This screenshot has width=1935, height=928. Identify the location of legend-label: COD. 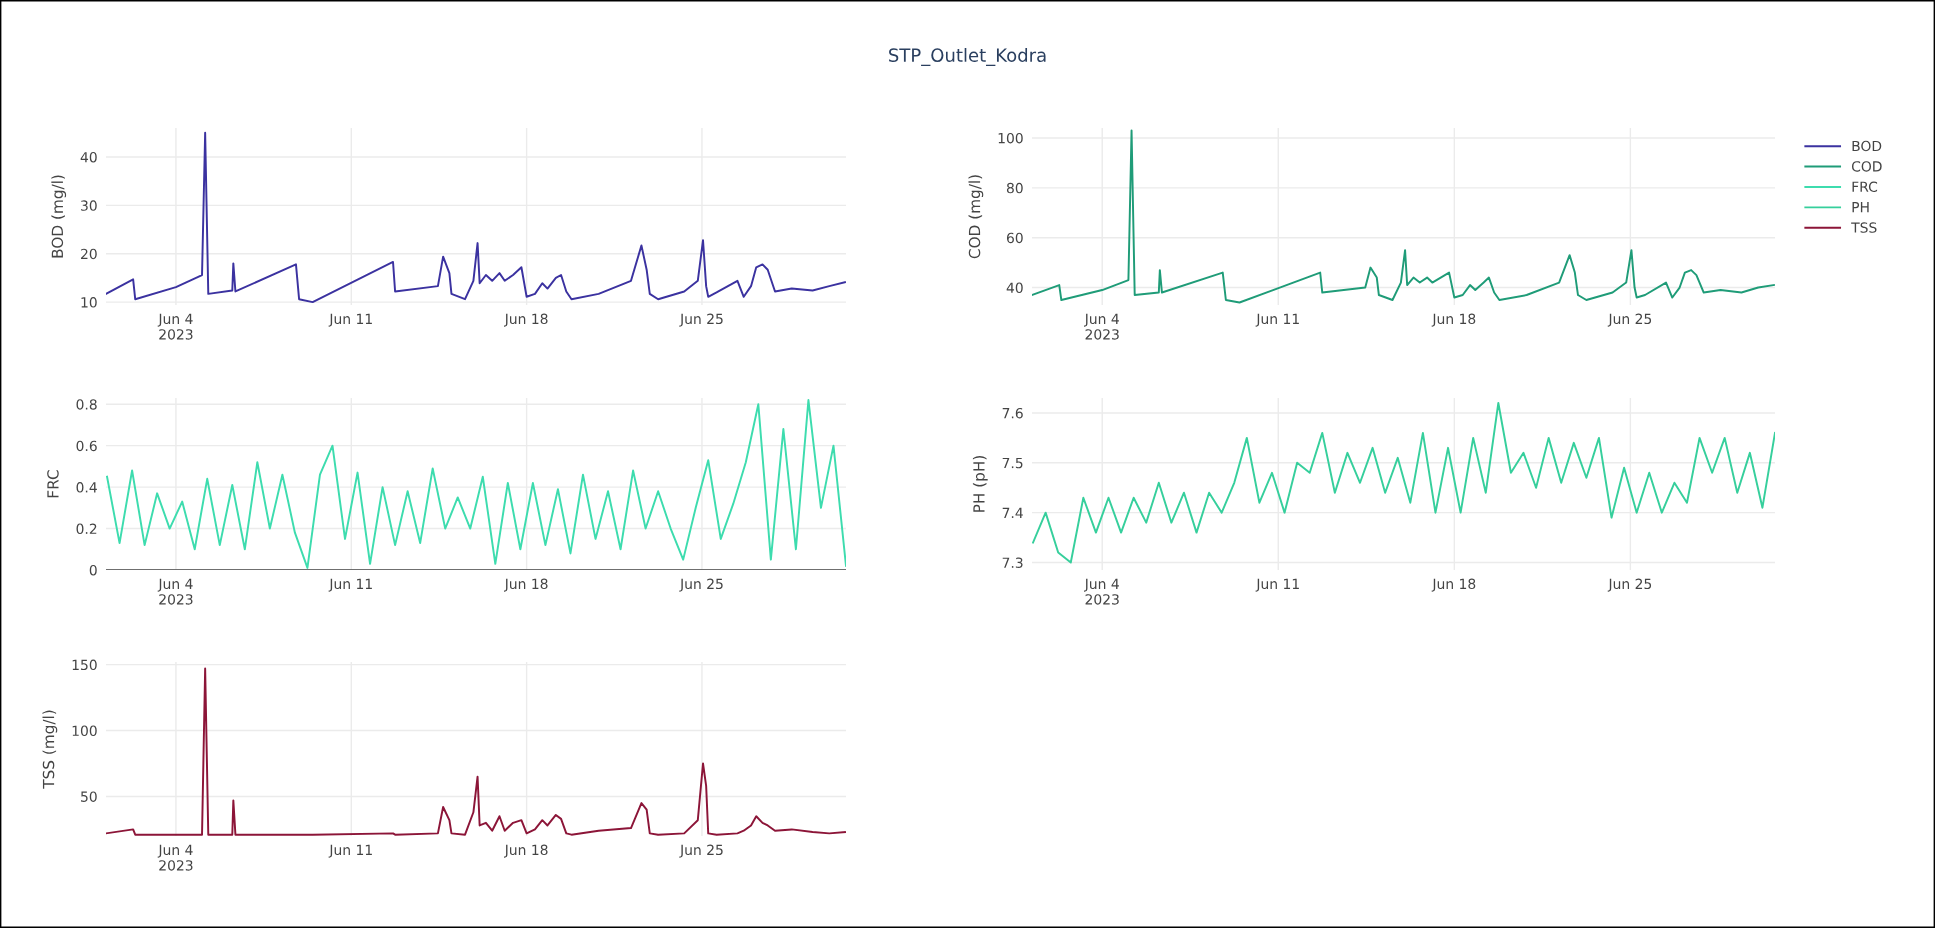
(1866, 166).